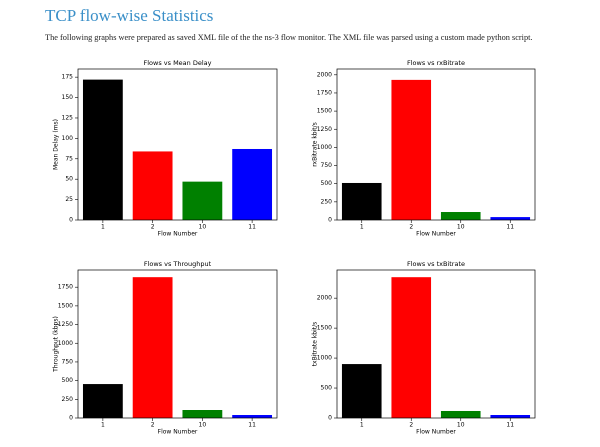  I want to click on chart-title: Flows vs Mean Delay, so click(177, 63).